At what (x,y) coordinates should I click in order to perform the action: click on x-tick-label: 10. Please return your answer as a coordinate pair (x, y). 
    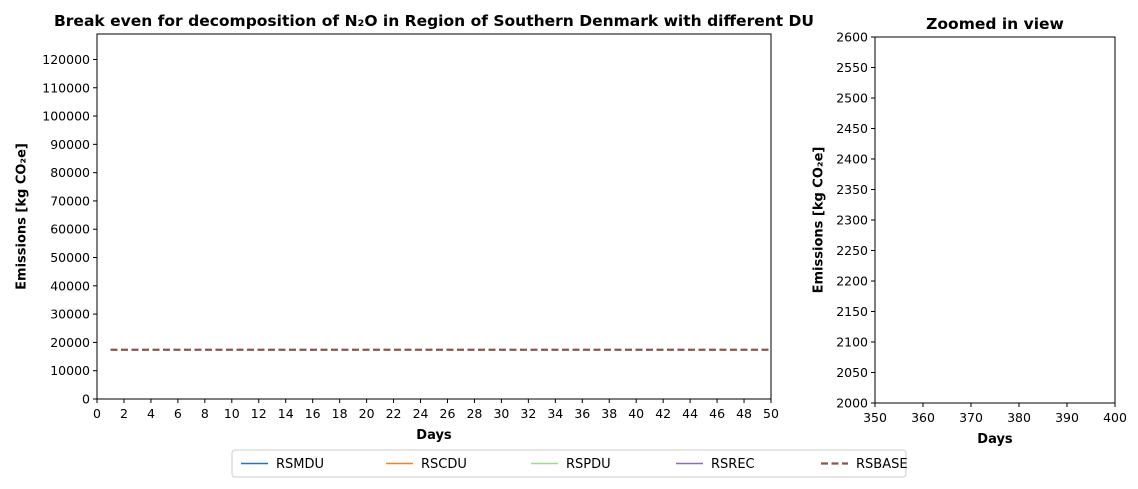
    Looking at the image, I should click on (232, 413).